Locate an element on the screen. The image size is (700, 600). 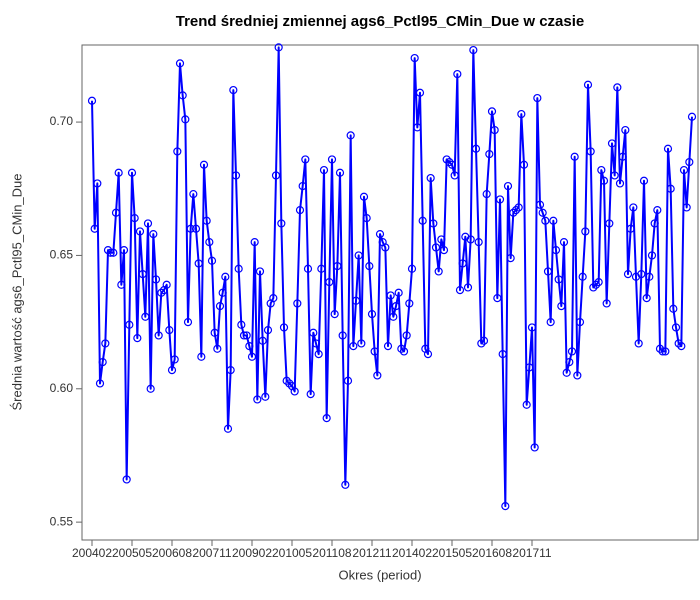
x-tick-label: 201005 is located at coordinates (292, 553).